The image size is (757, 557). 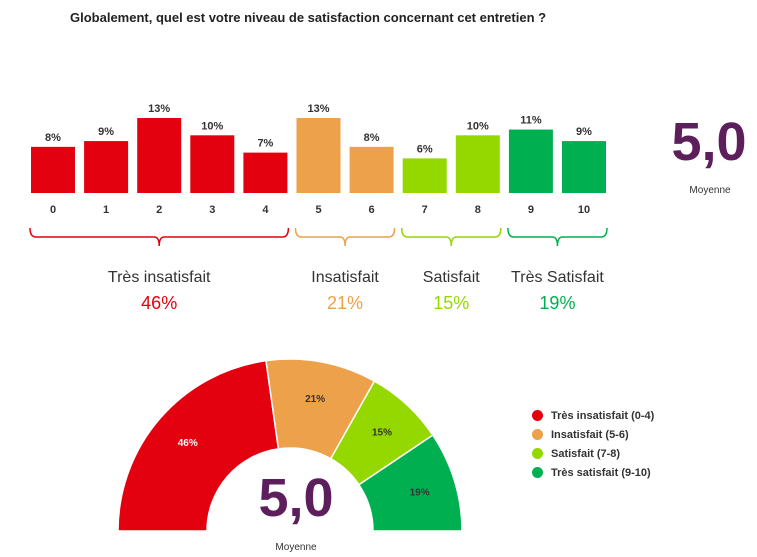 I want to click on bar-category-label: 4, so click(x=265, y=210).